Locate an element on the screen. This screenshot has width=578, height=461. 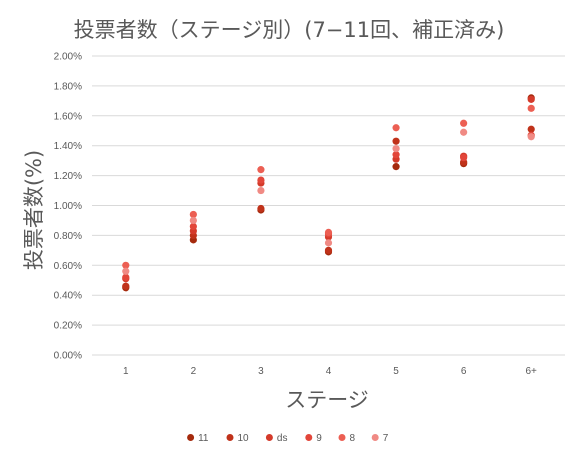
y-tick-label: 0.00% is located at coordinates (68, 356).